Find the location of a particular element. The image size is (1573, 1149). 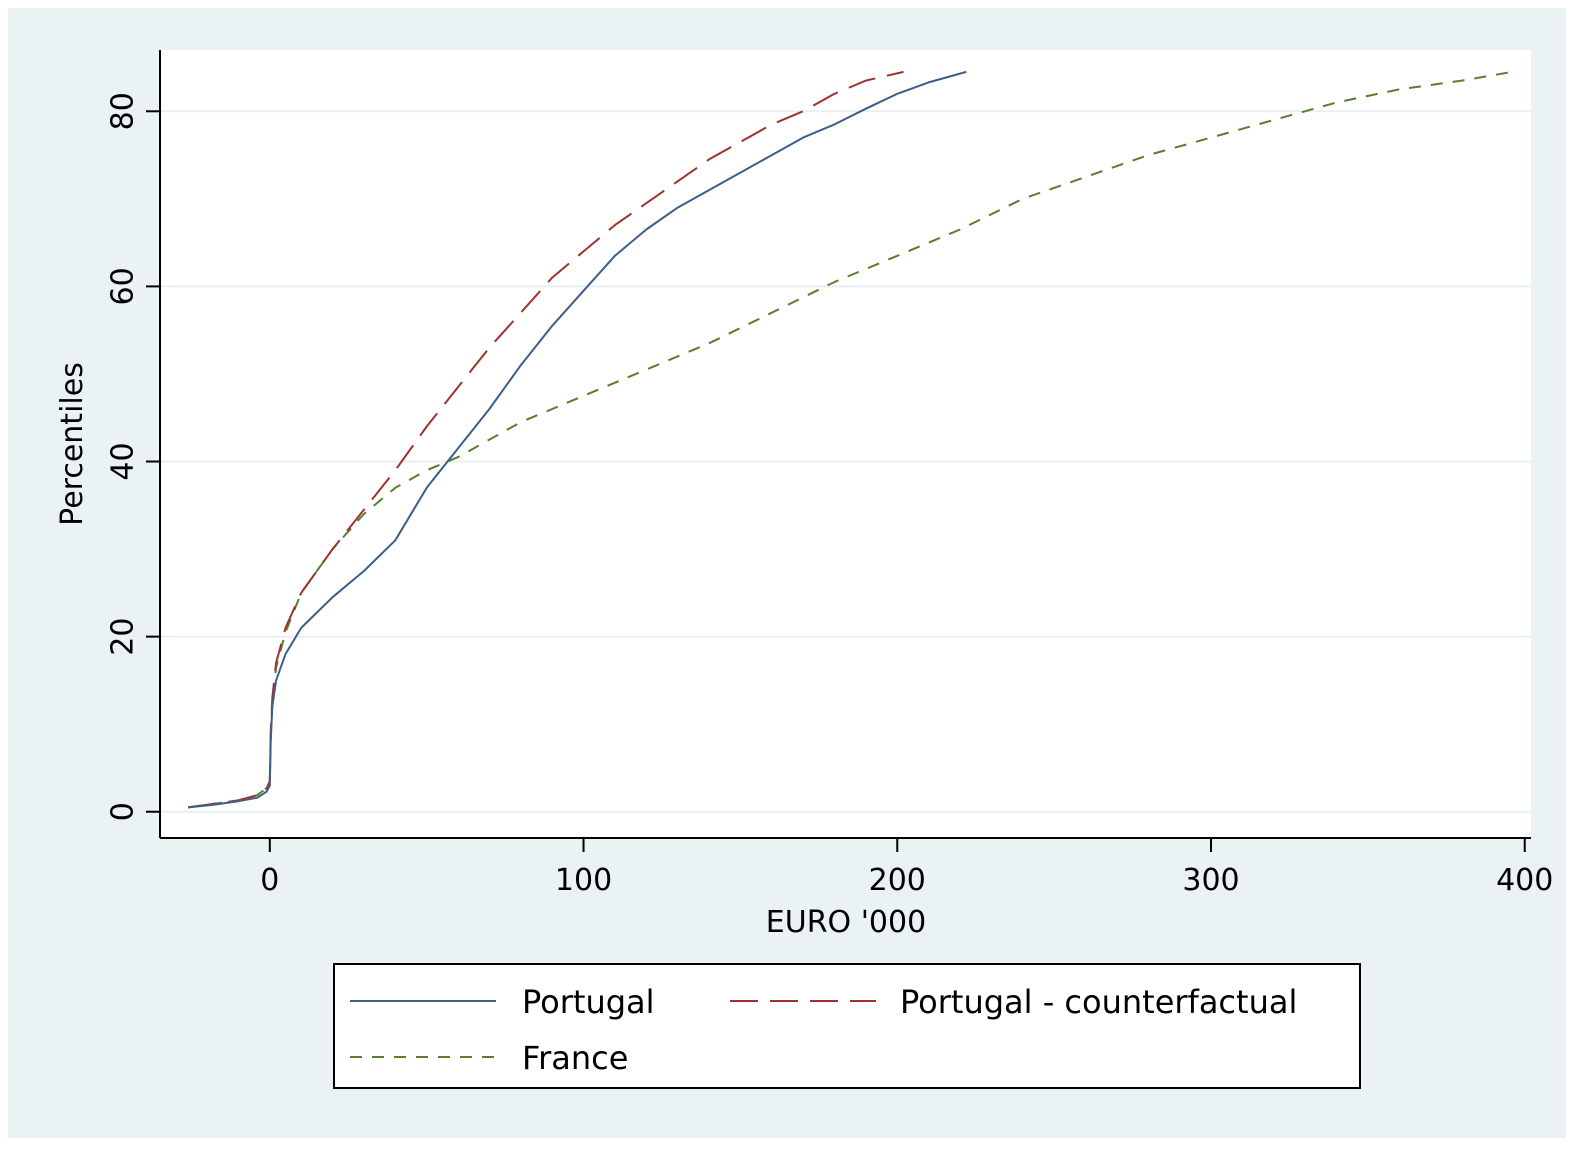

legend-box is located at coordinates (847, 1026).